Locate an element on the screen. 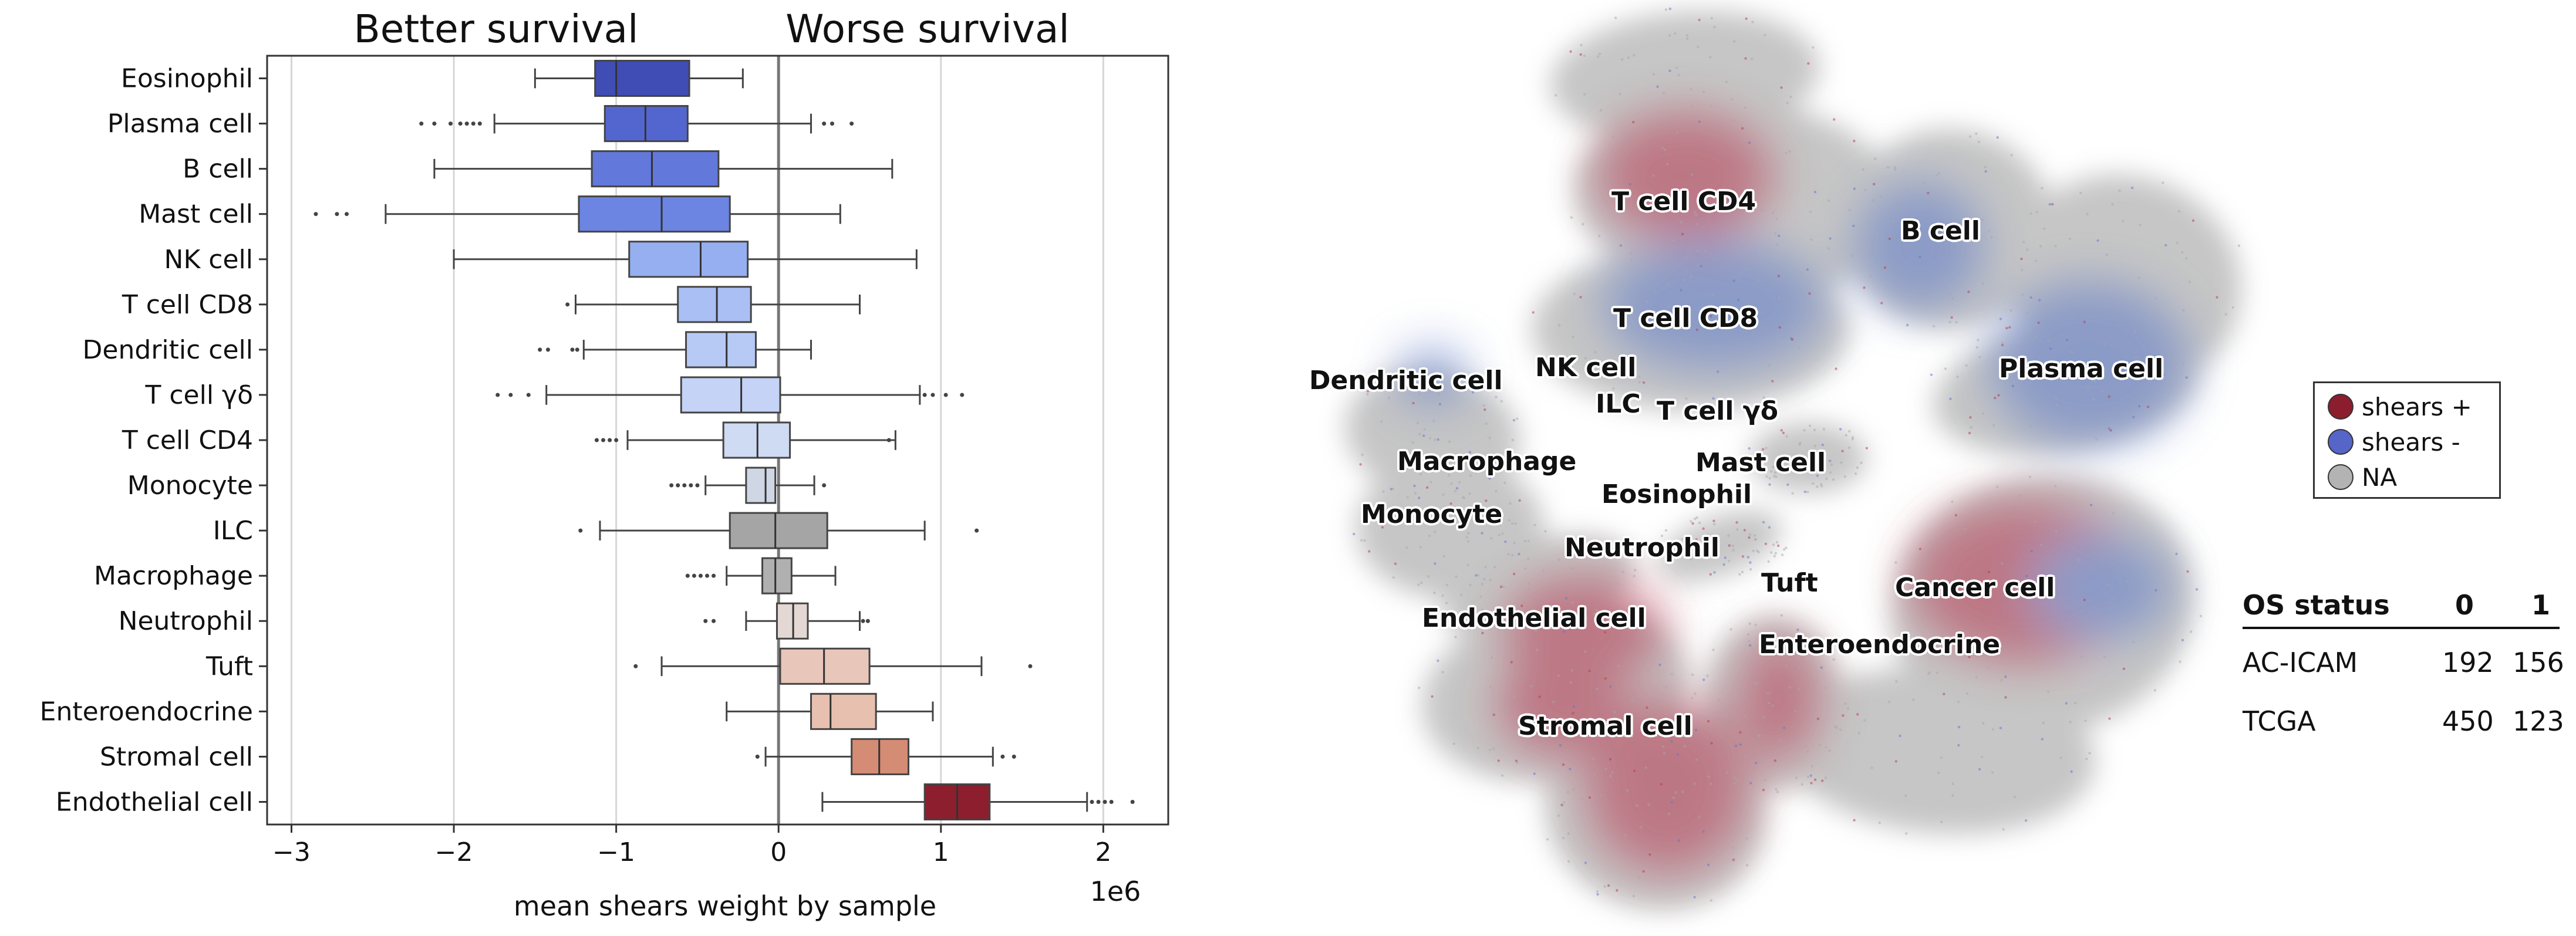 This screenshot has height=936, width=2576. umap-label-mast-cell: Mast cell is located at coordinates (1761, 463).